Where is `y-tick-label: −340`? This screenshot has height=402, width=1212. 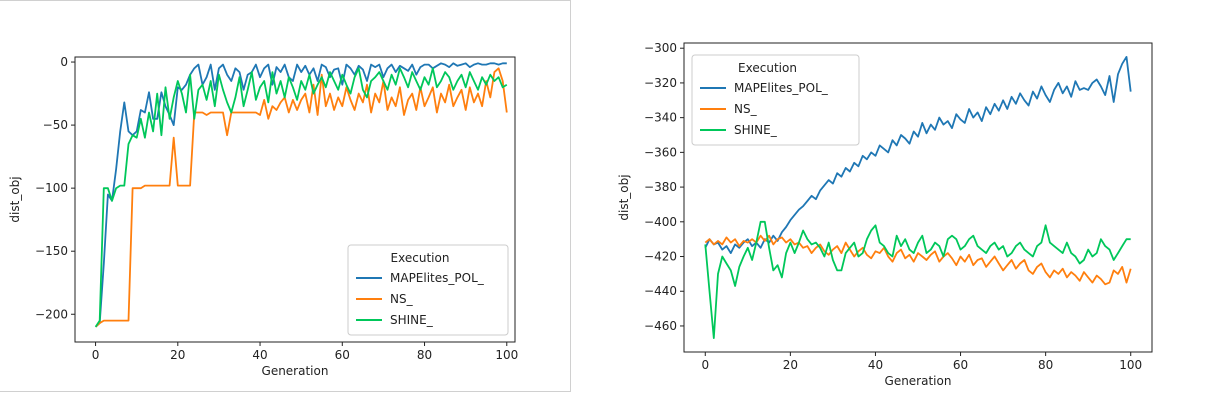
y-tick-label: −340 is located at coordinates (660, 118).